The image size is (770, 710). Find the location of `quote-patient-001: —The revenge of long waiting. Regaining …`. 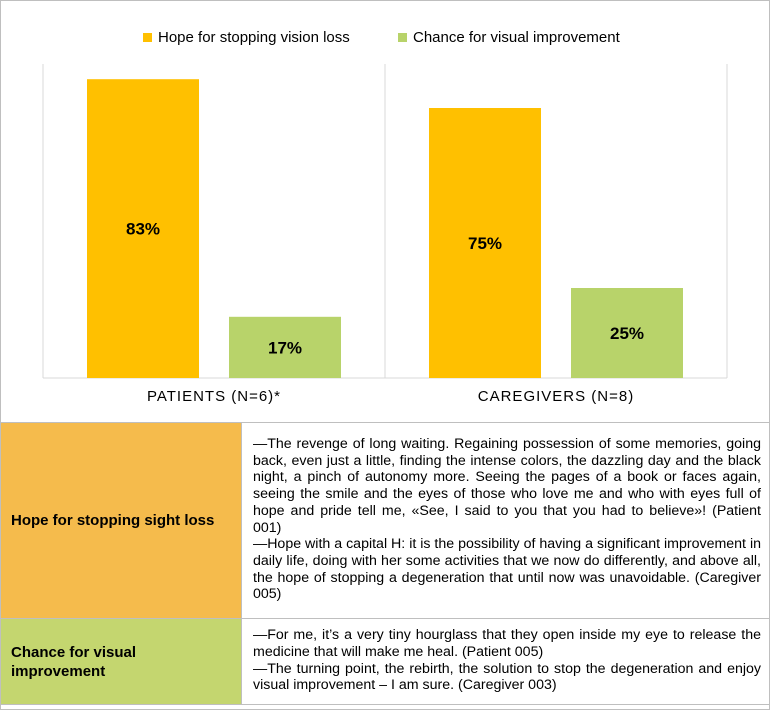

quote-patient-001: —The revenge of long waiting. Regaining … is located at coordinates (507, 485).